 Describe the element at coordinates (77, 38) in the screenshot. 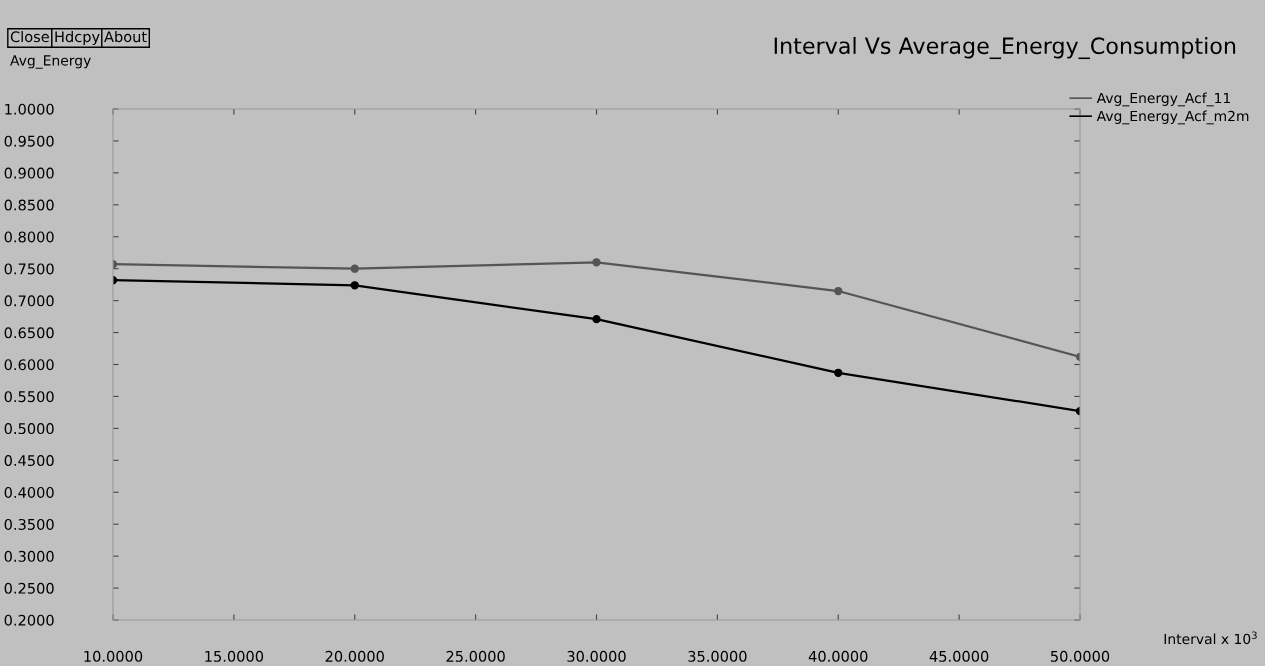

I see `text: Hdcpy` at that location.